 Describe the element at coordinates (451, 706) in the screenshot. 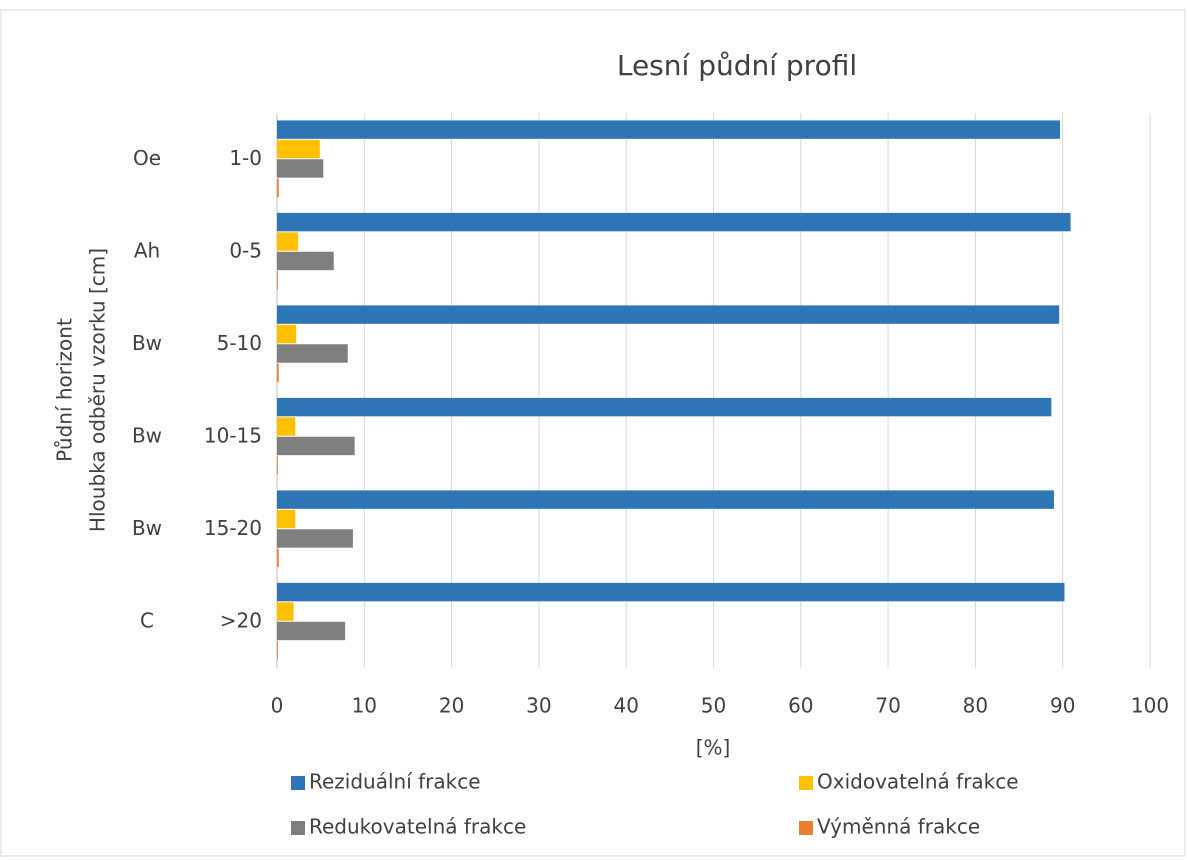

I see `x-tick-label: 20` at that location.